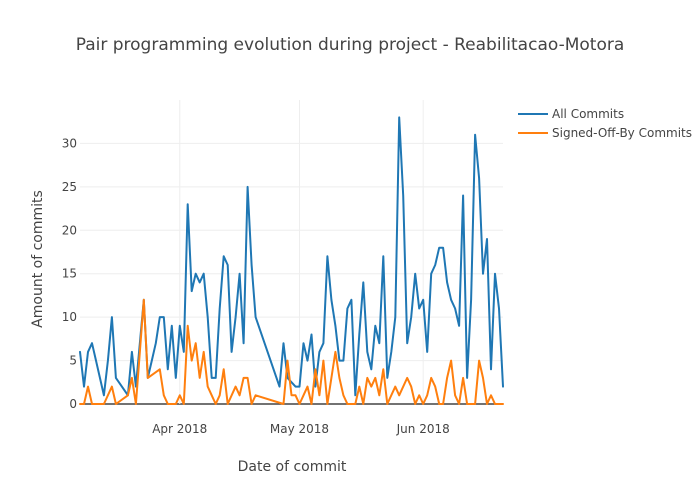  I want to click on y-tick-label: 20, so click(69, 230).